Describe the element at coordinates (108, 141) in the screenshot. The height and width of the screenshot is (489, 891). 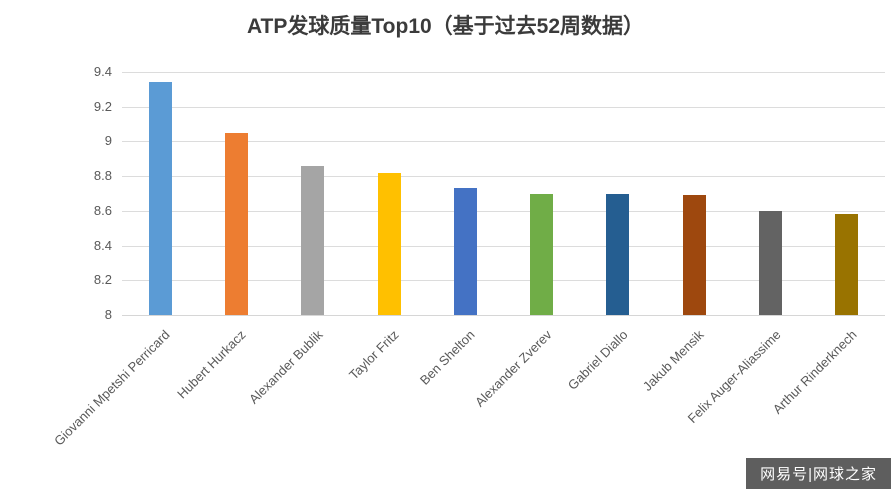
I see `y-tick-label: 9` at that location.